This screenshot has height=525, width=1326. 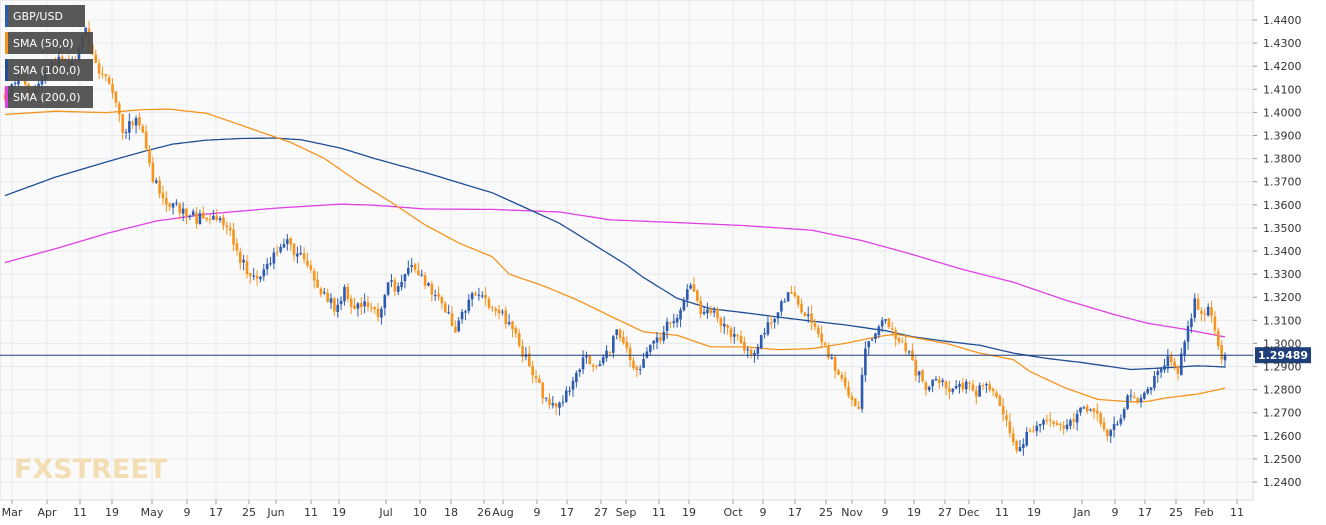 I want to click on y-tick-label: 1.3900, so click(x=1282, y=136).